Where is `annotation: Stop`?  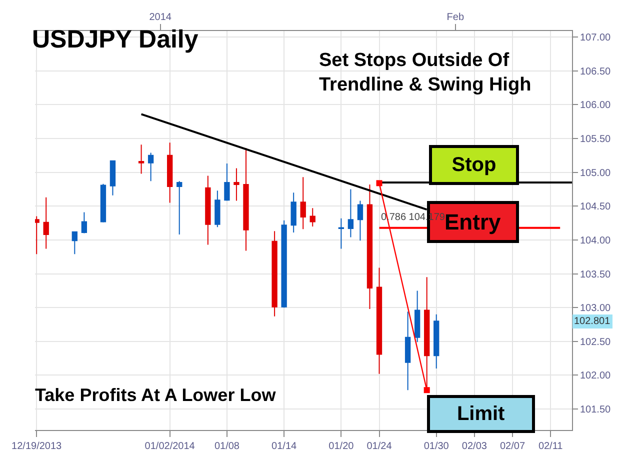
annotation: Stop is located at coordinates (474, 165).